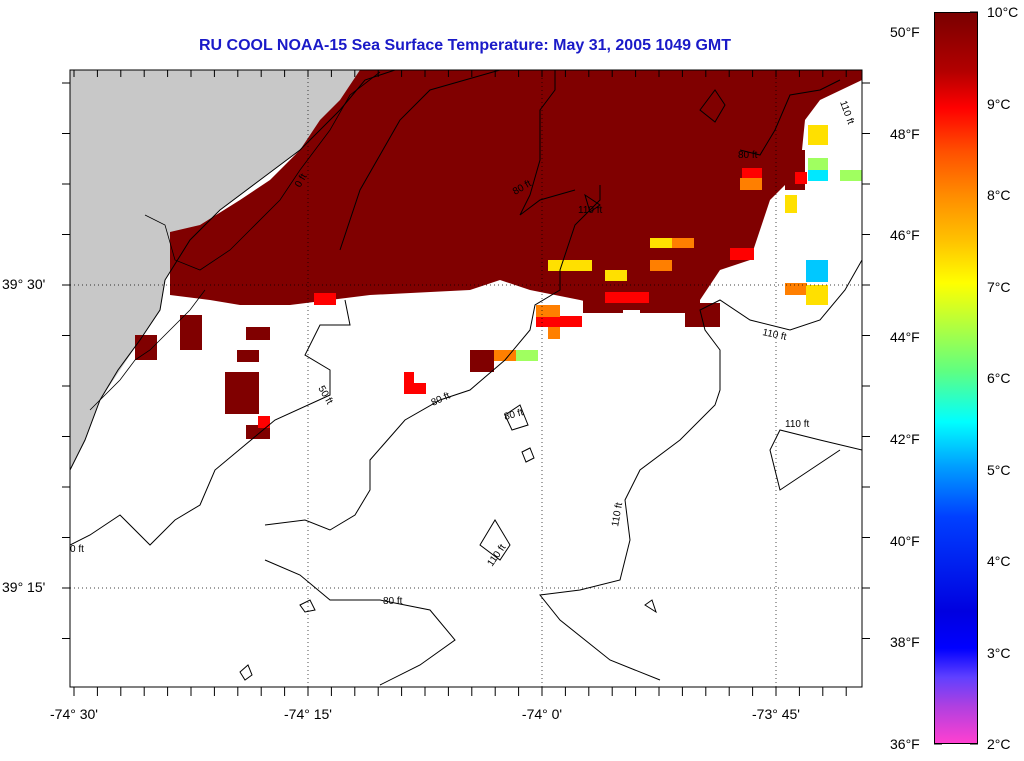 The width and height of the screenshot is (1024, 761). What do you see at coordinates (905, 438) in the screenshot?
I see `colorbar-f-label: 42°F` at bounding box center [905, 438].